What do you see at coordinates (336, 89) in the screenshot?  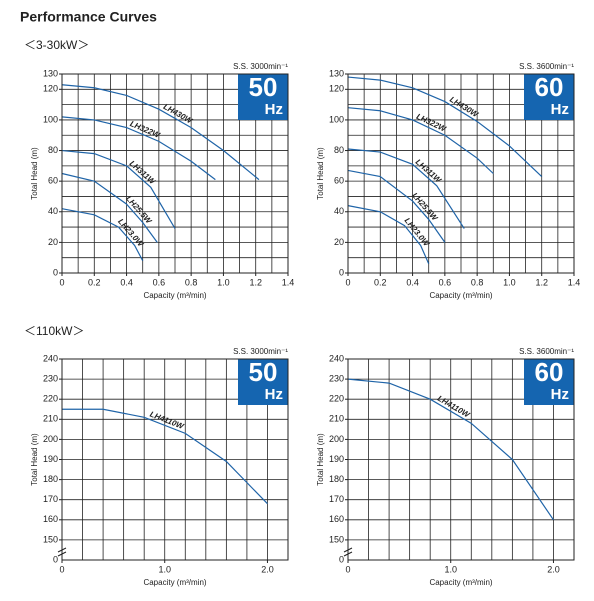 I see `y-tick-label: 120` at bounding box center [336, 89].